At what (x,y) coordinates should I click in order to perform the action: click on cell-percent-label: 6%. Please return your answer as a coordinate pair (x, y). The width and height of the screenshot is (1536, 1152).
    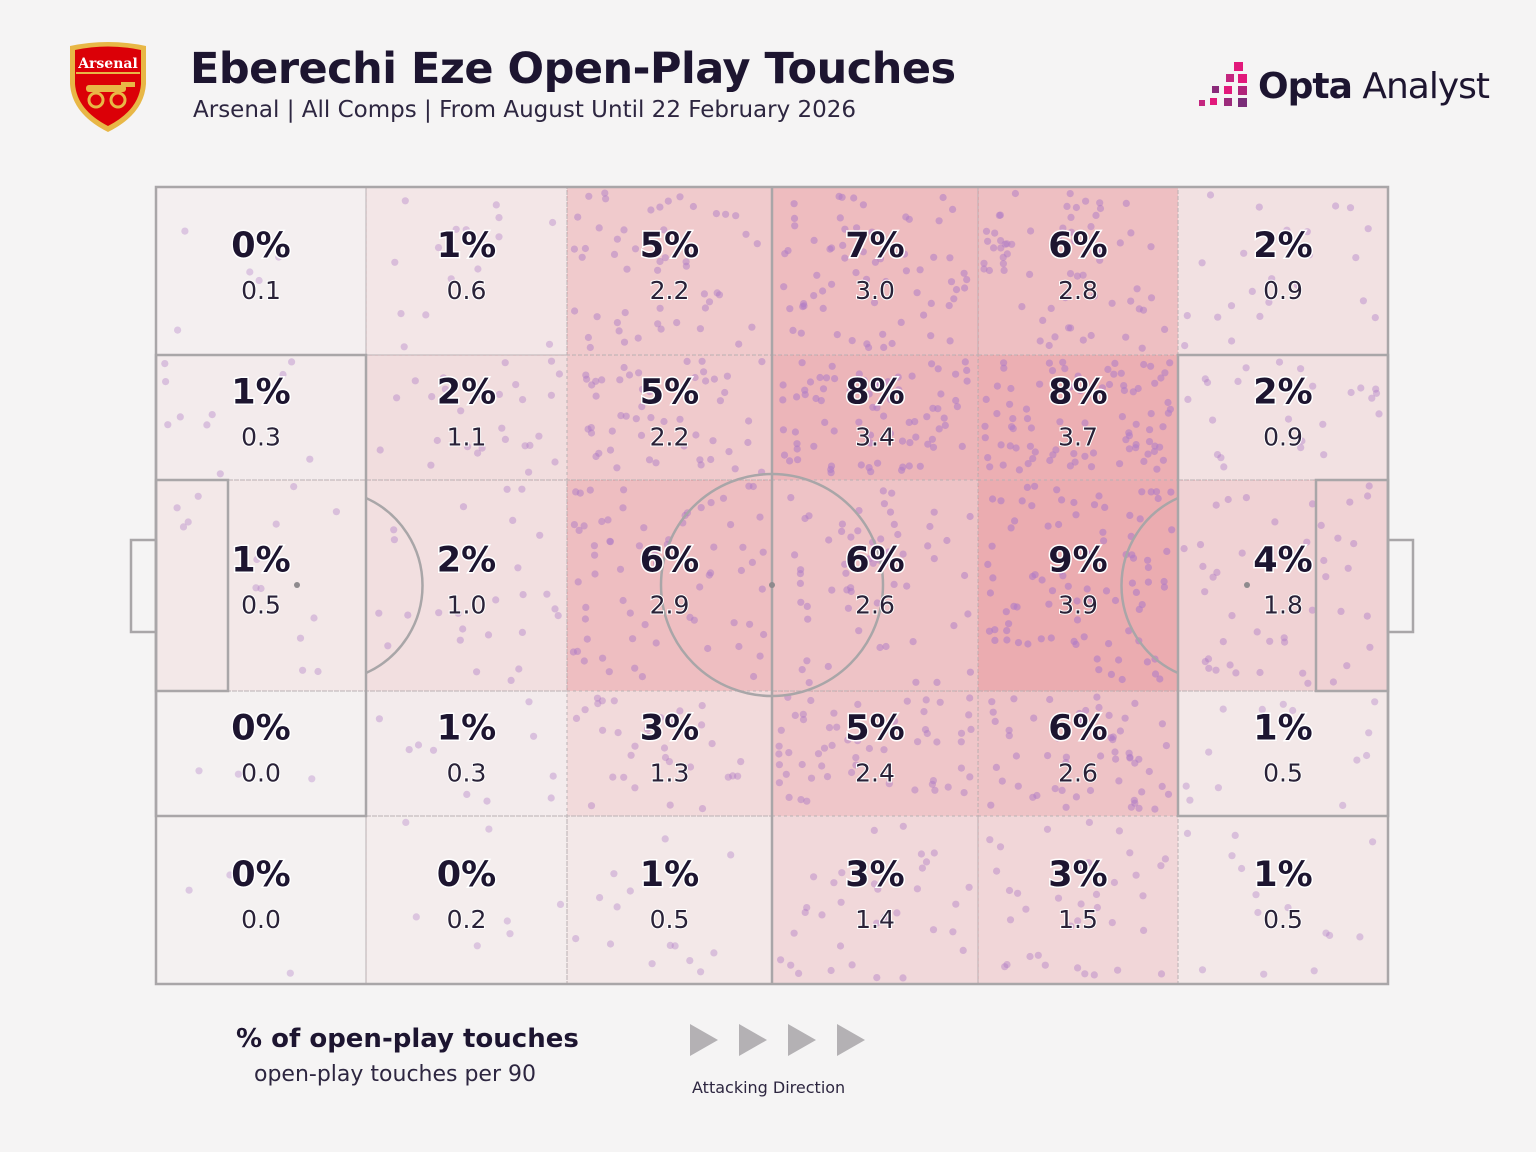
    Looking at the image, I should click on (1077, 729).